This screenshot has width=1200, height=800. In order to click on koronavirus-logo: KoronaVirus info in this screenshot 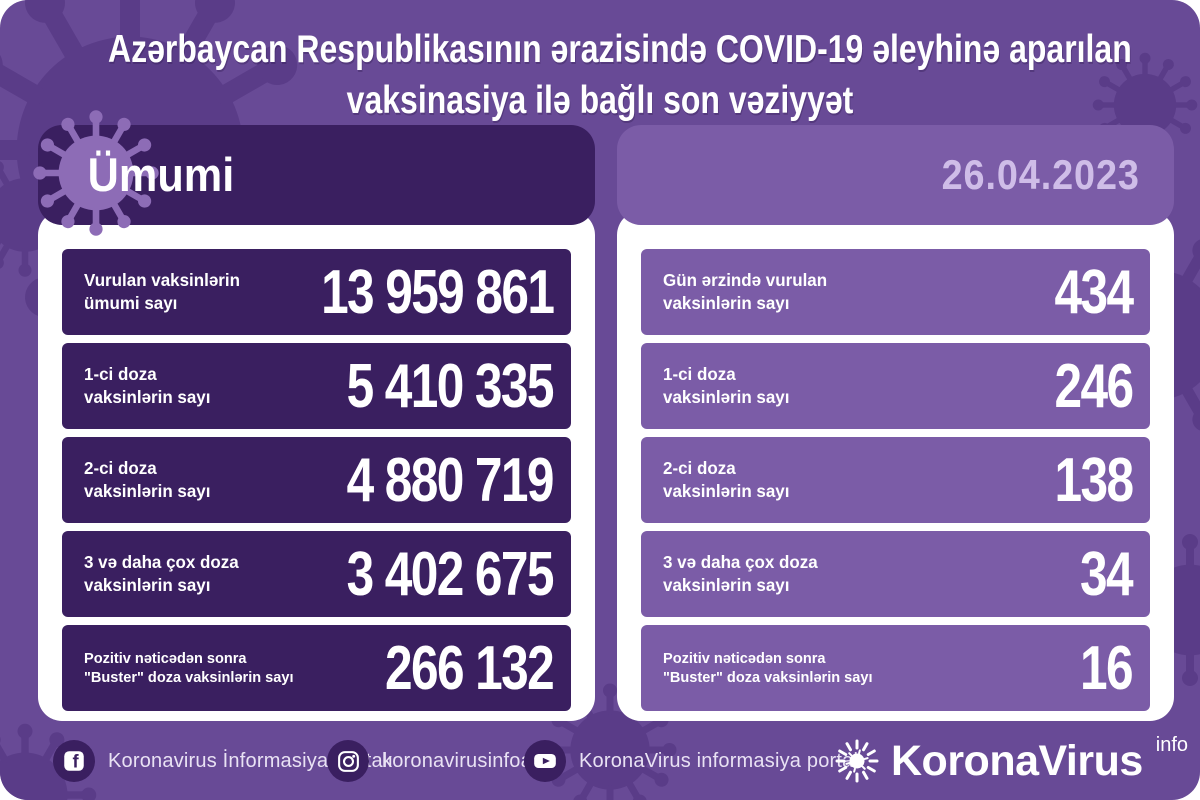, I will do `click(1011, 759)`.